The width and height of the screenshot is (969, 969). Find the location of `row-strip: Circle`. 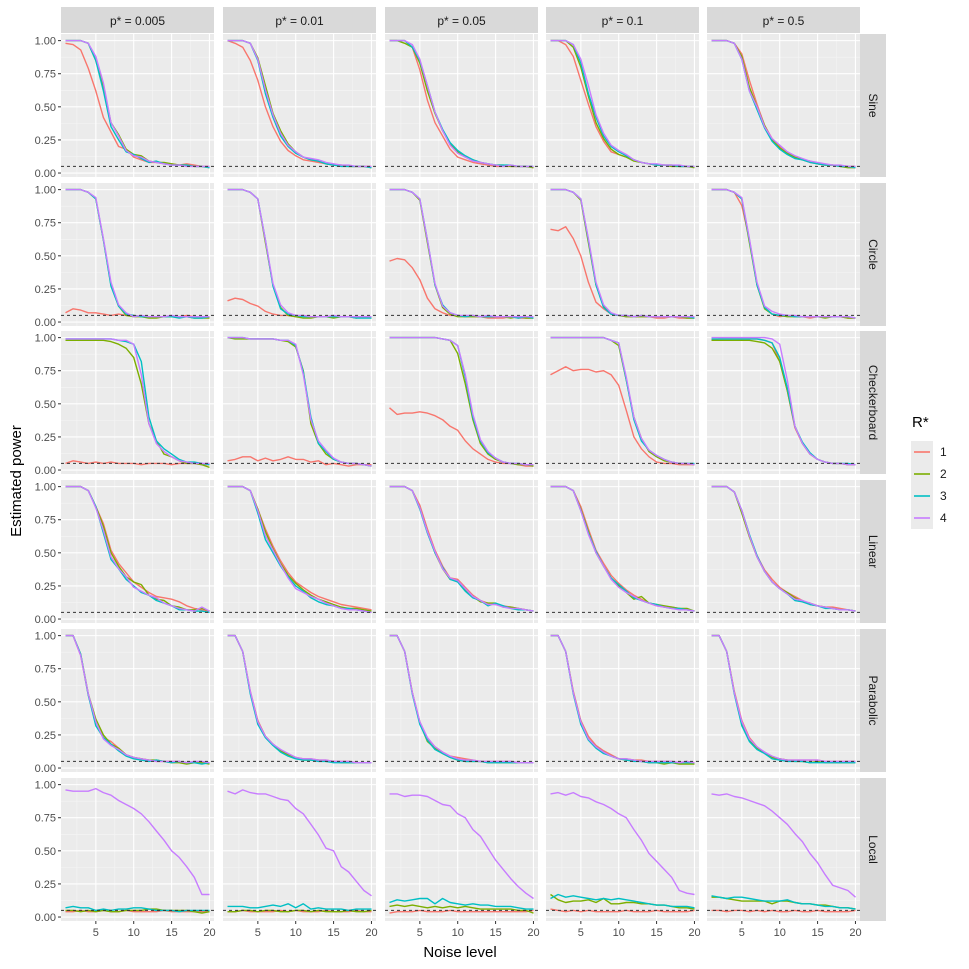

row-strip: Circle is located at coordinates (873, 254).